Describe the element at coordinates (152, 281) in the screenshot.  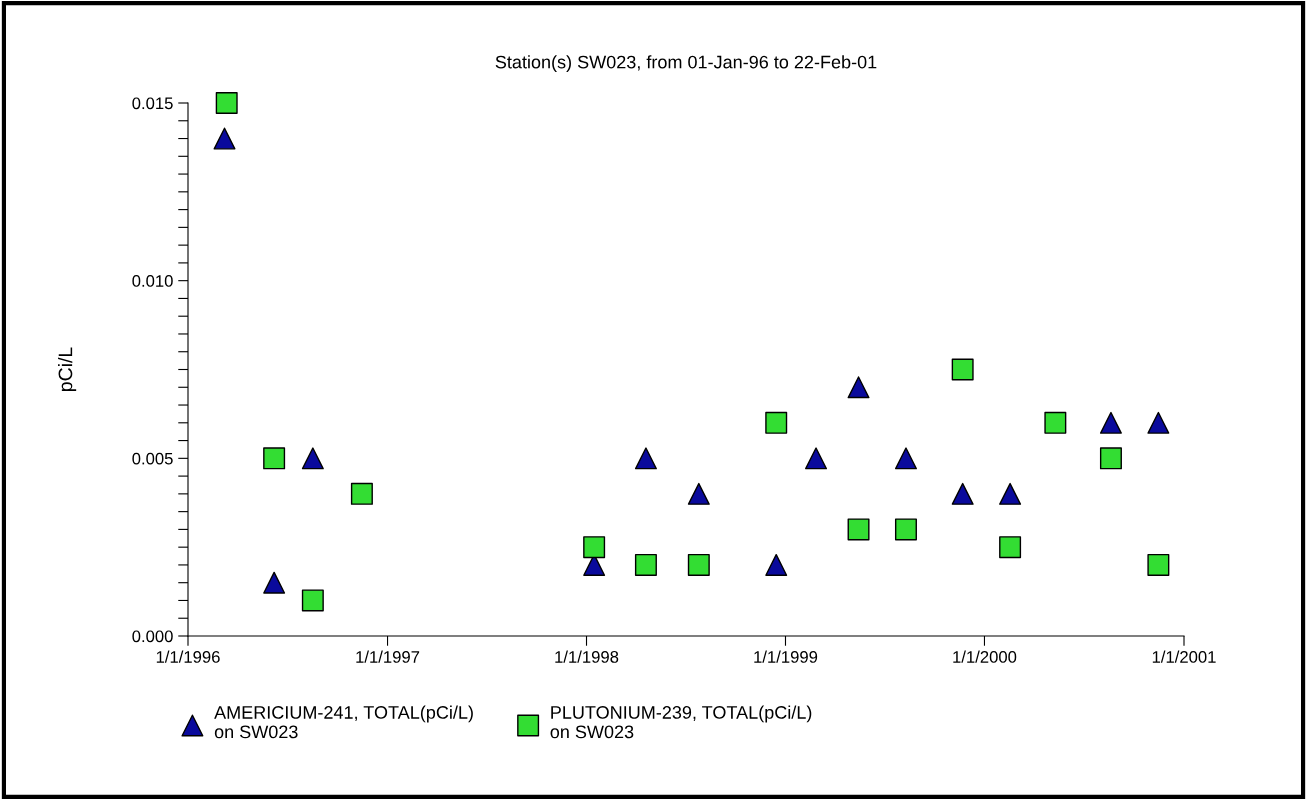
I see `y-tick-label: 0.010` at that location.